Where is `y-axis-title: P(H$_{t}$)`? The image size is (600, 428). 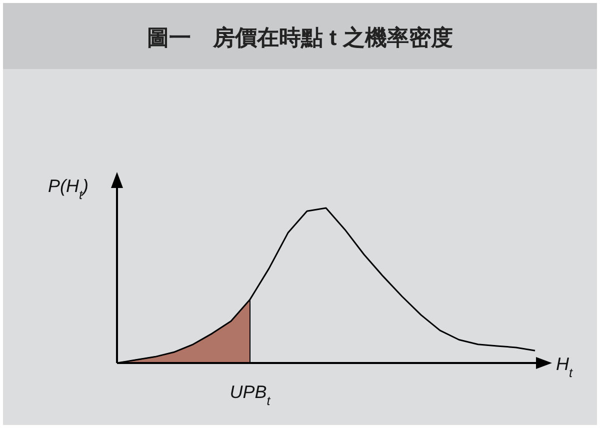 y-axis-title: P(H$_{t}$) is located at coordinates (68, 189).